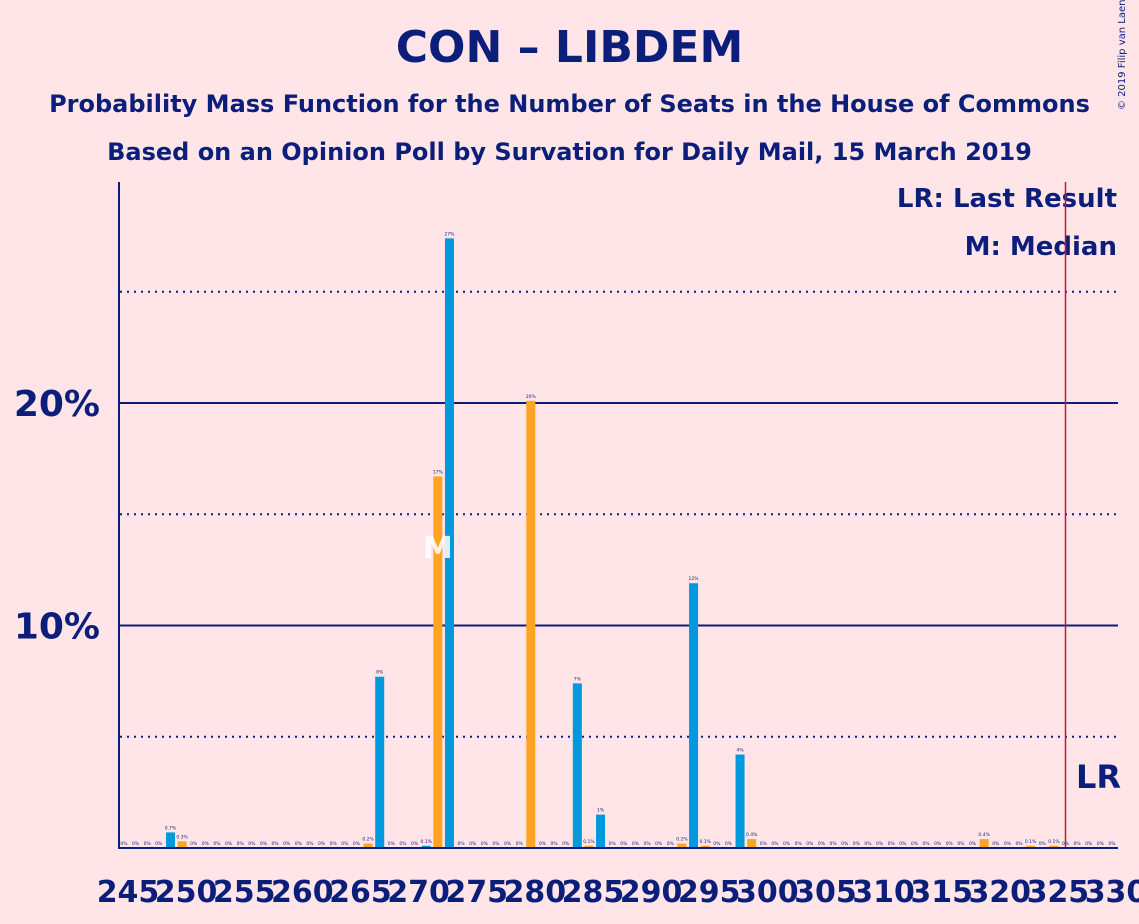 The width and height of the screenshot is (1139, 924). I want to click on bar-value-label: 17%, so click(438, 472).